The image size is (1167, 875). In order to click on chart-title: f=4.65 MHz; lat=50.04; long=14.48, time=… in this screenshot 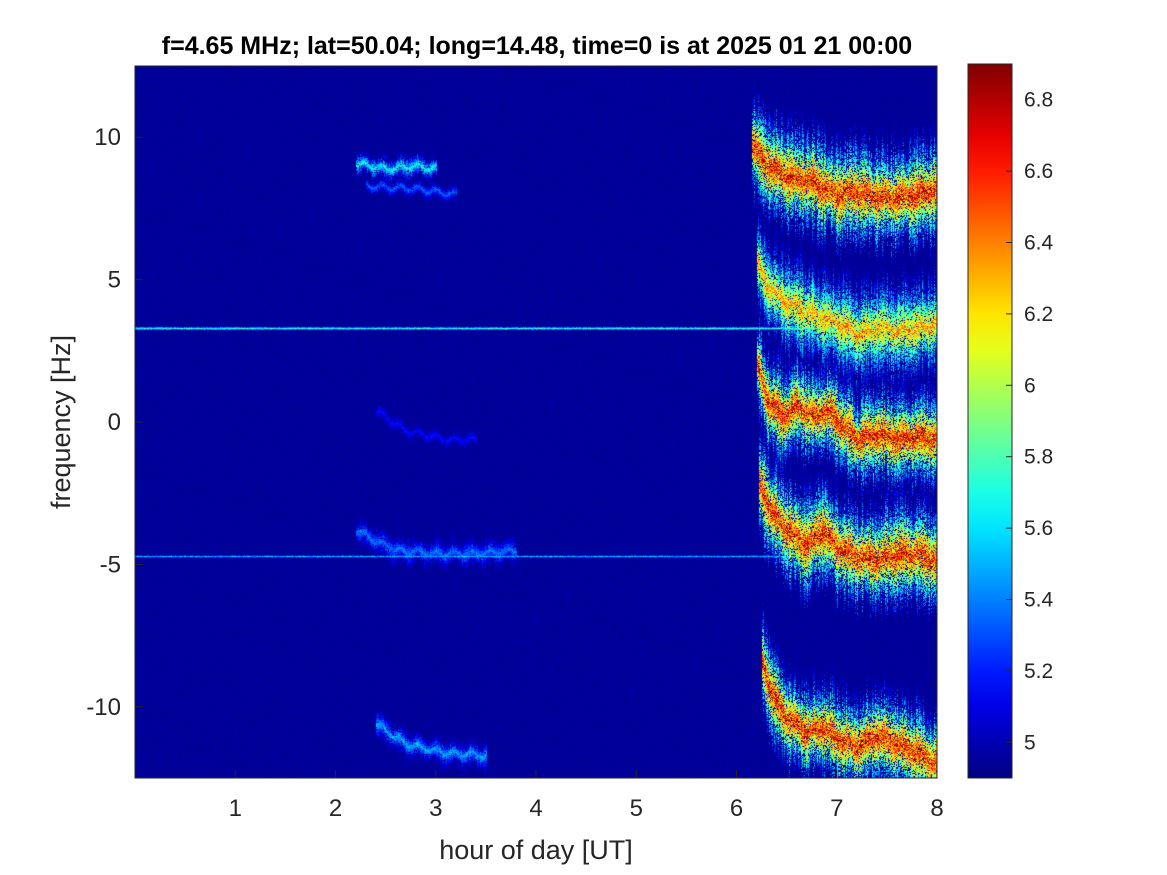, I will do `click(537, 46)`.